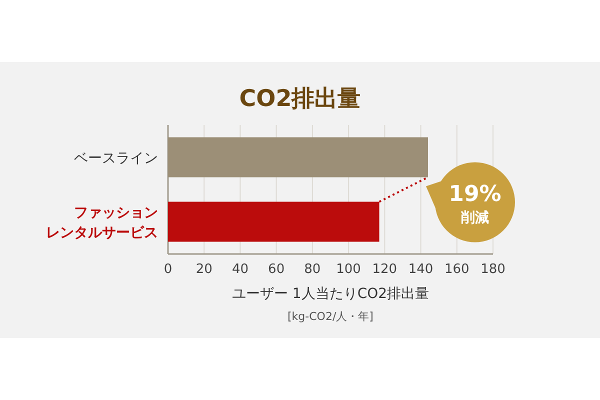 Image resolution: width=600 pixels, height=400 pixels. Describe the element at coordinates (300, 99) in the screenshot. I see `chart-title: CO2排出量` at that location.